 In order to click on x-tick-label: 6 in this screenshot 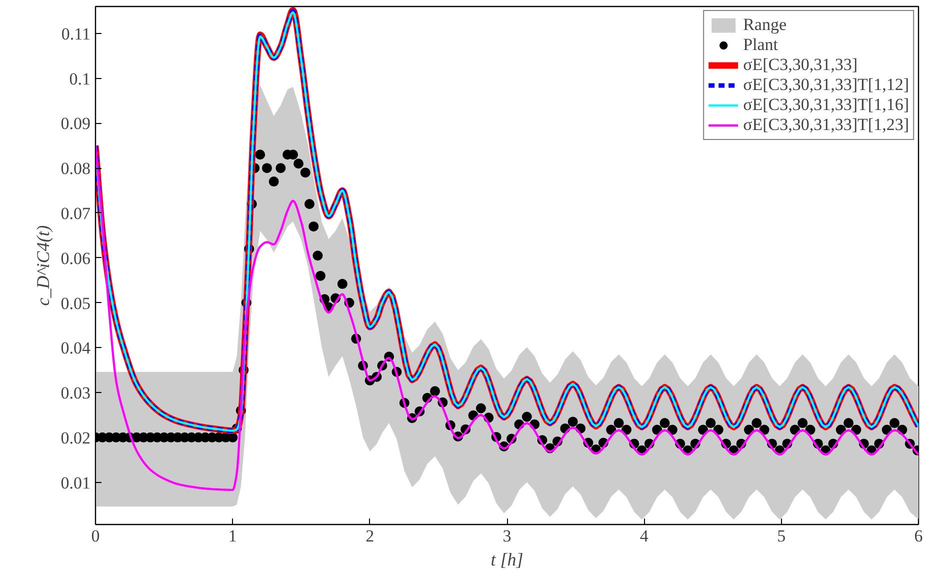, I will do `click(918, 536)`.